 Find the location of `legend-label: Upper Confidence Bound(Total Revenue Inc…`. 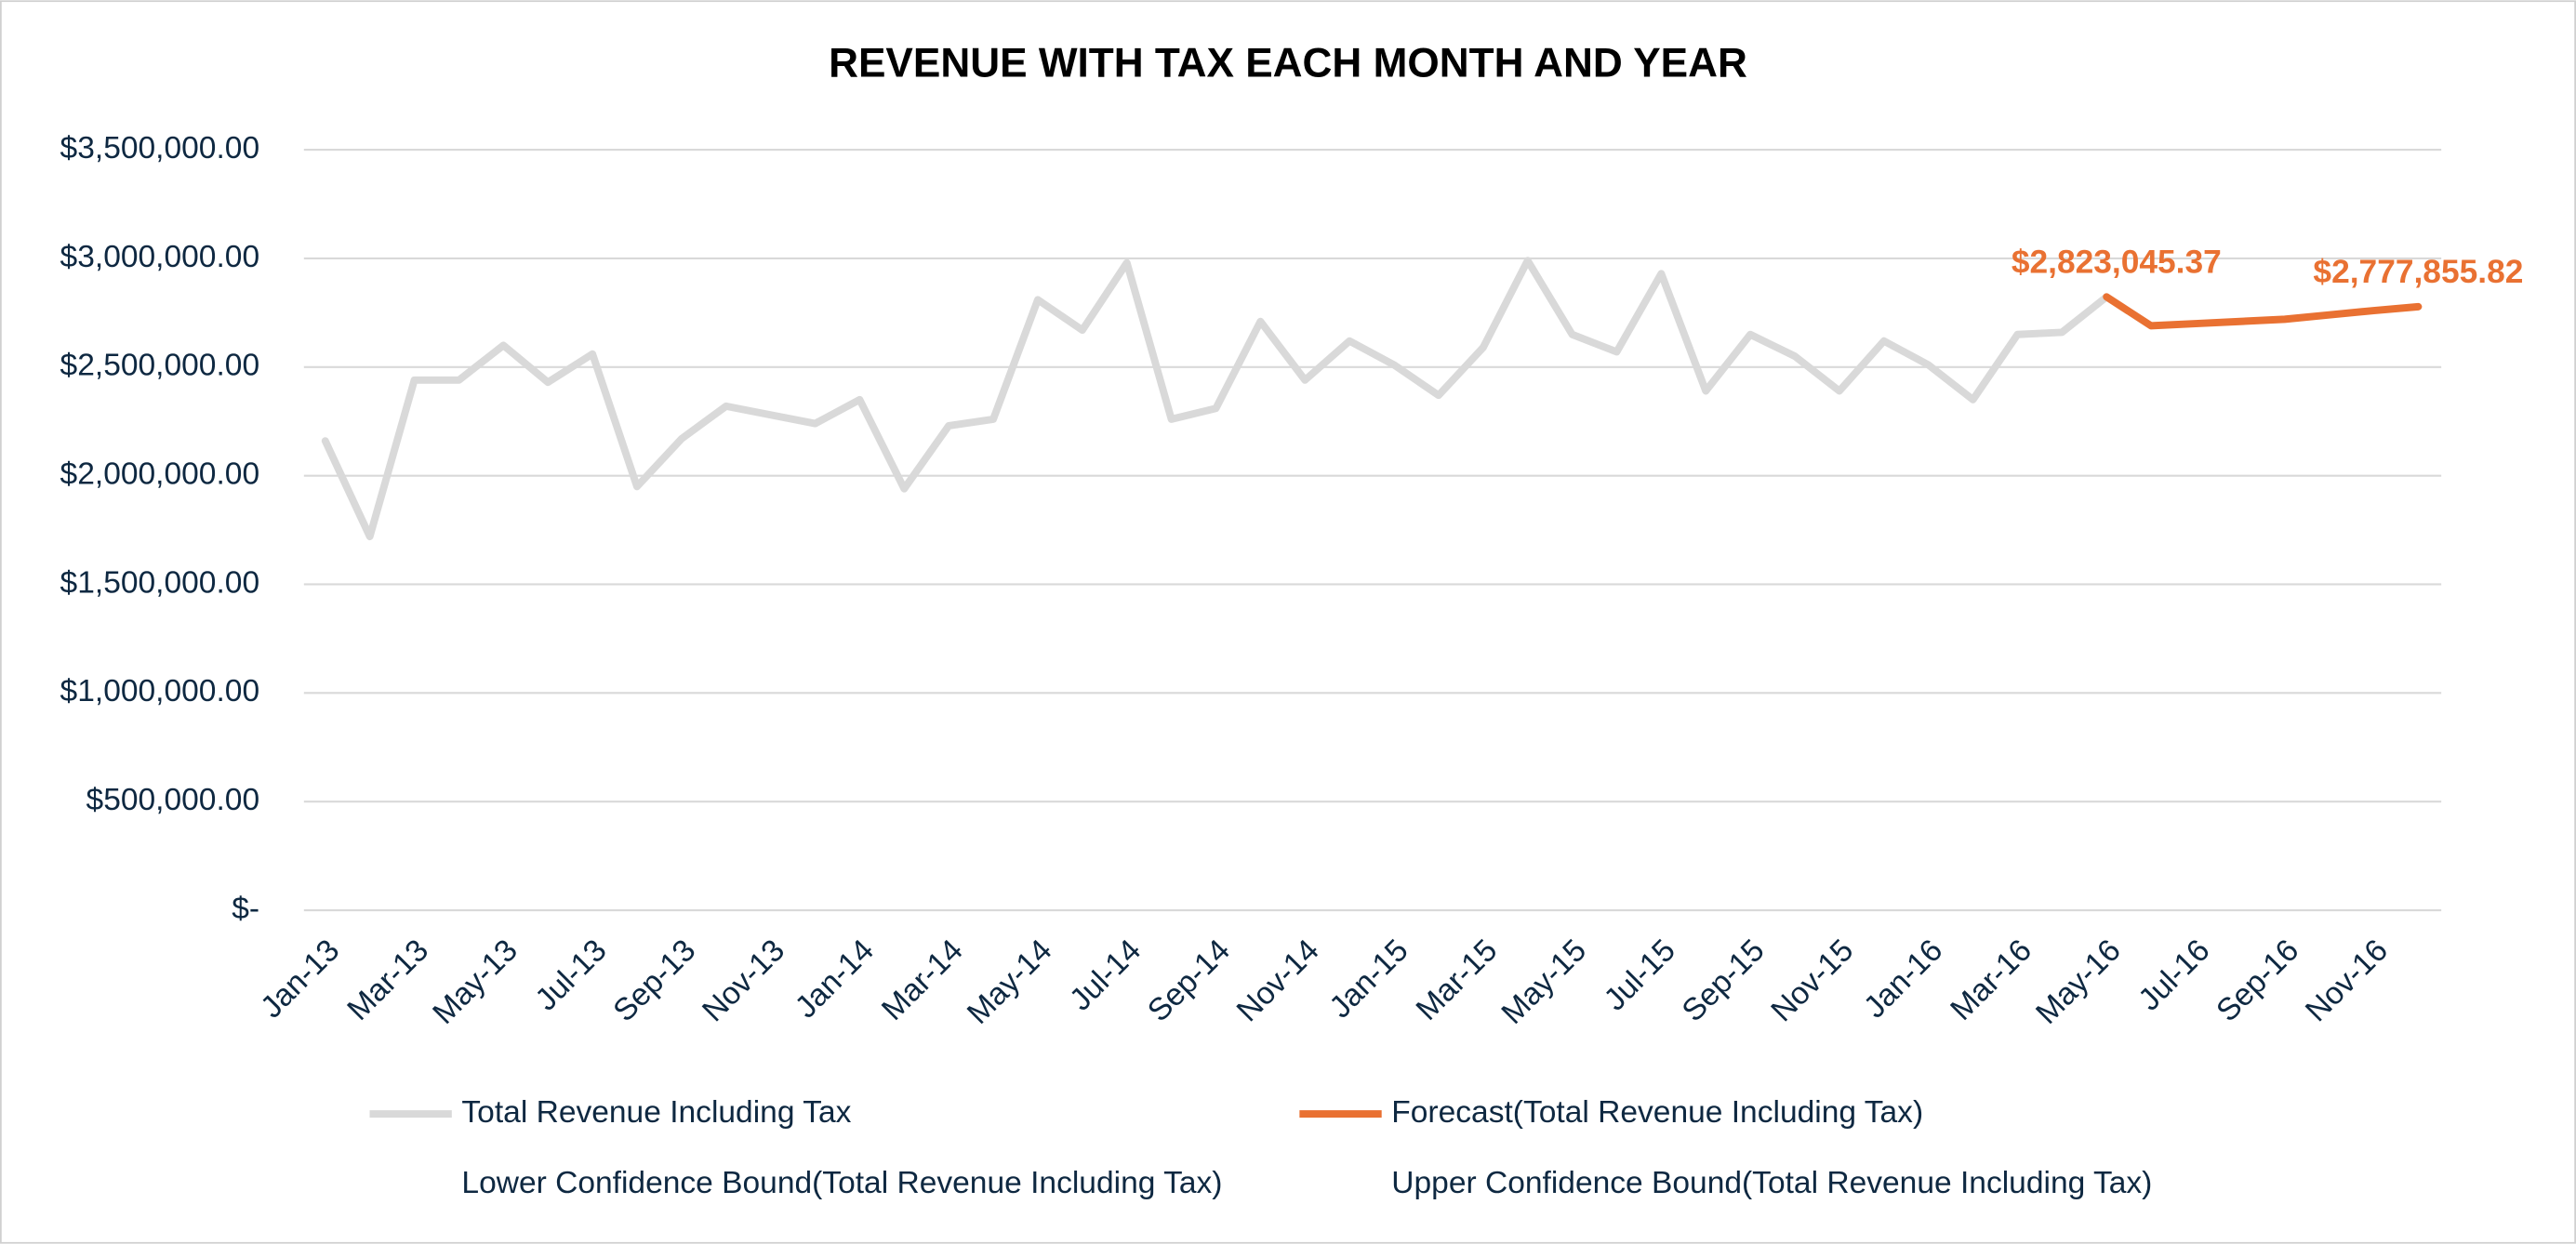

legend-label: Upper Confidence Bound(Total Revenue Inc… is located at coordinates (1771, 1183).